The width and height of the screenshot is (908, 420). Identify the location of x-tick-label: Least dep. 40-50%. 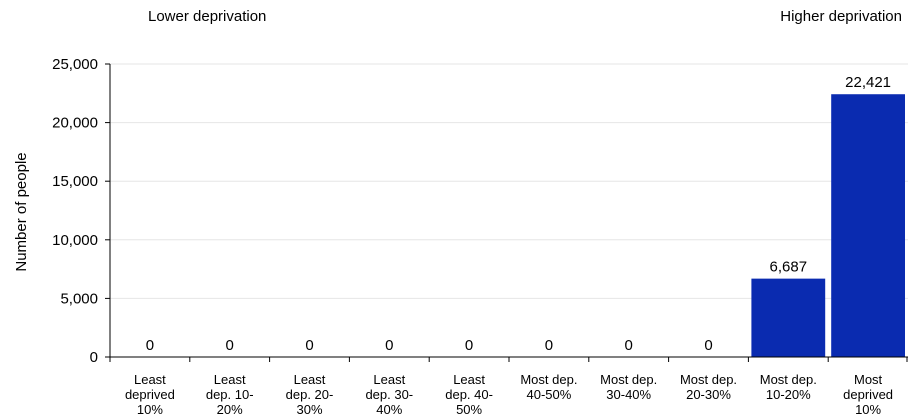
(469, 394).